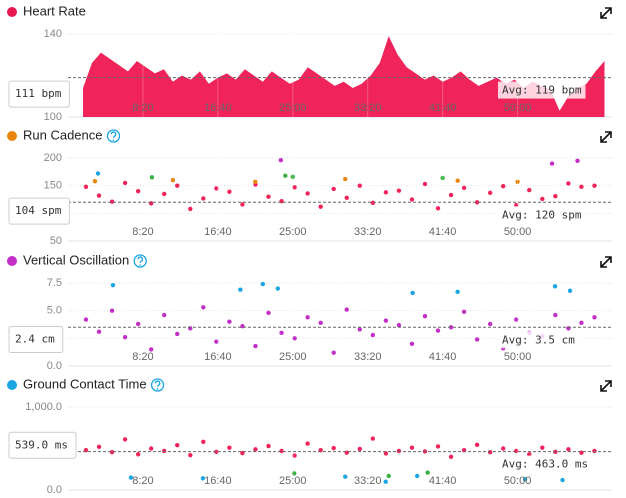 This screenshot has width=626, height=498. I want to click on x-tick-label: 41:40, so click(443, 108).